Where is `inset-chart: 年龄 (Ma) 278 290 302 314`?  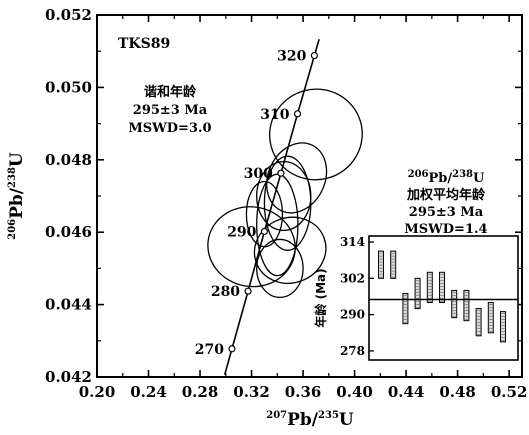 inset-chart: 年龄 (Ma) 278 290 302 314 is located at coordinates (416, 298).